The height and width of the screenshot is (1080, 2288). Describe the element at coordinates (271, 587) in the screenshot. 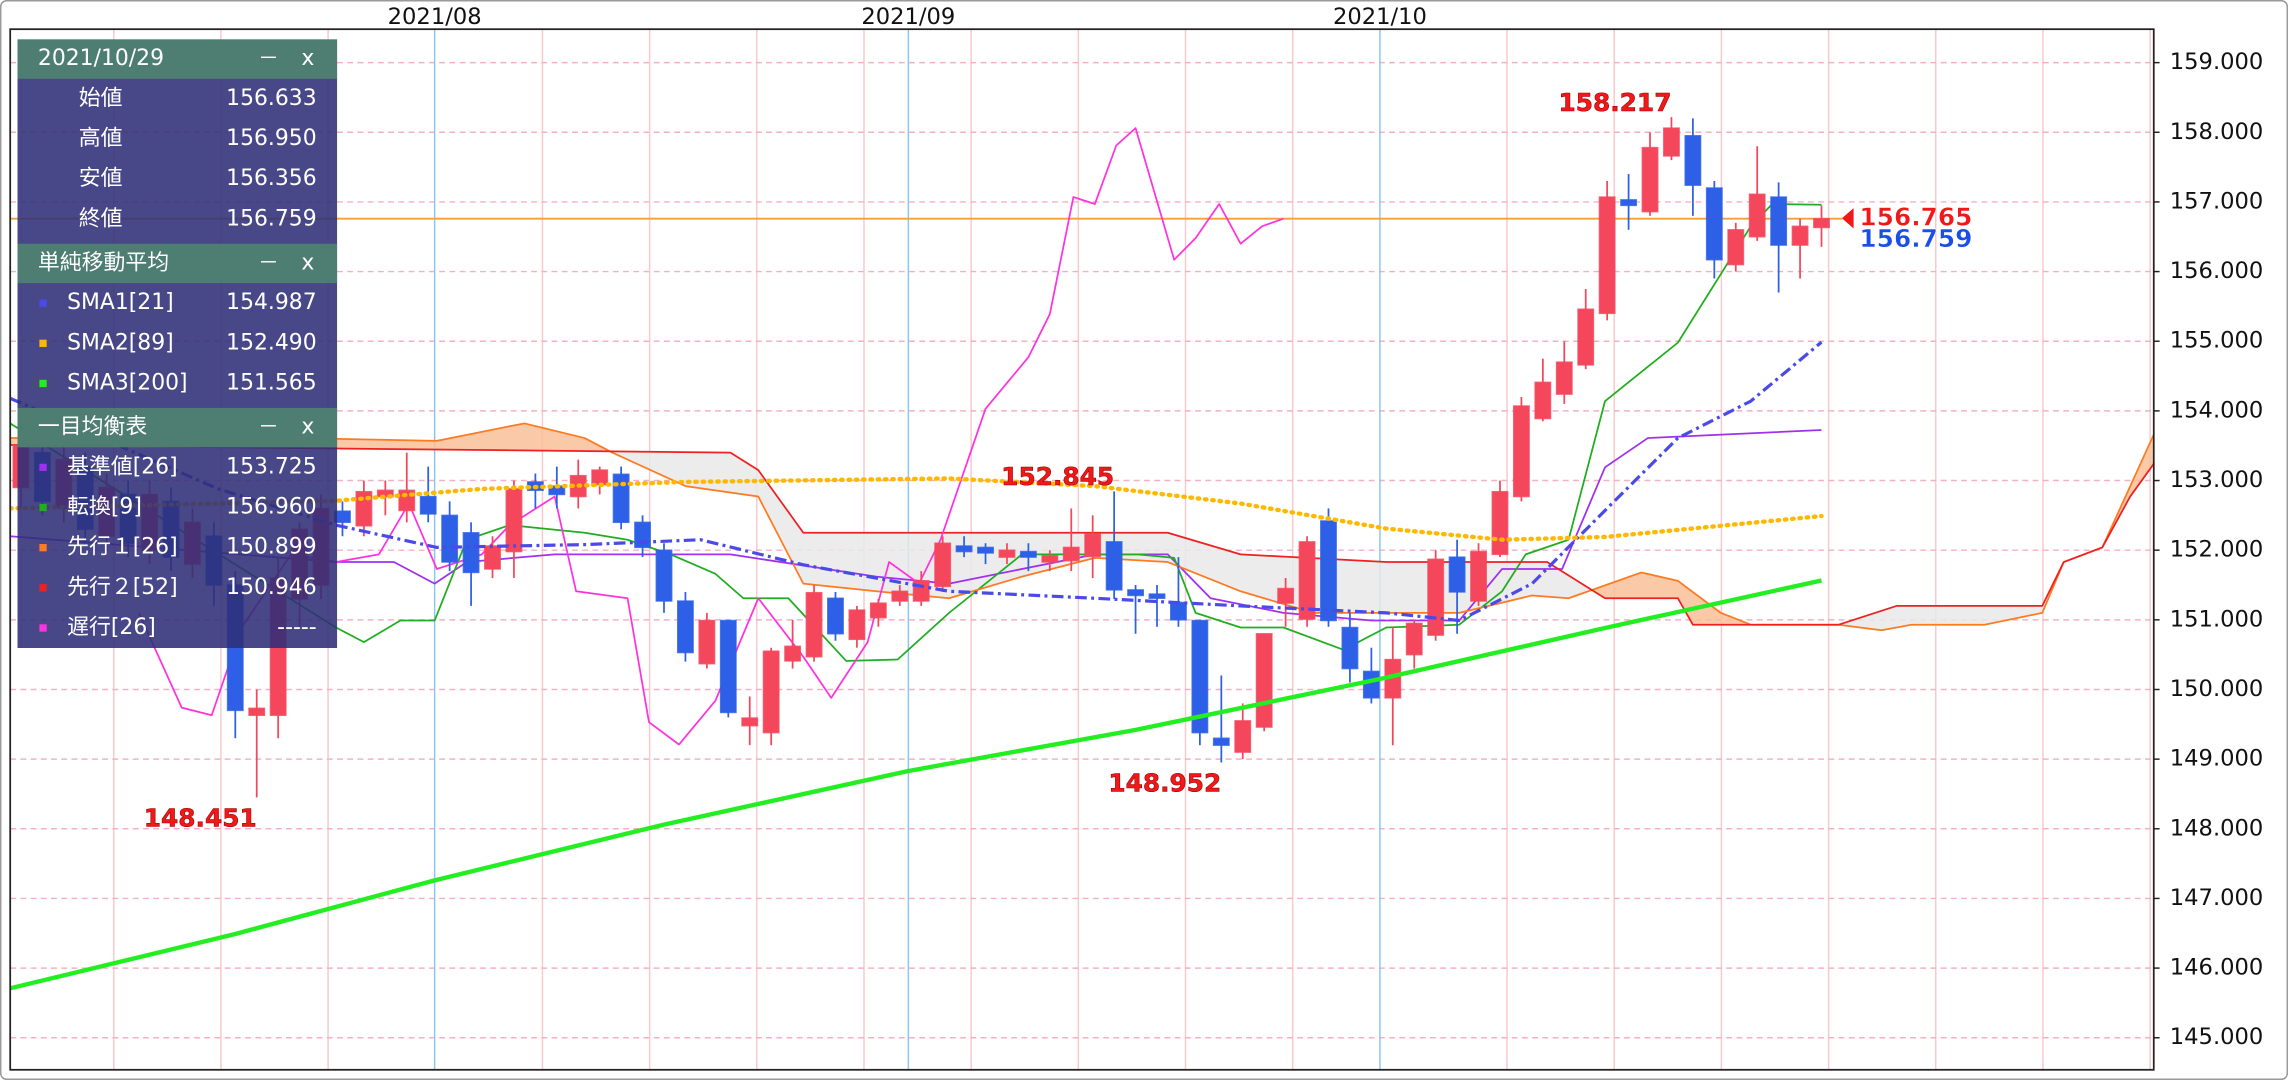

I see `legend-value: 150.946` at that location.